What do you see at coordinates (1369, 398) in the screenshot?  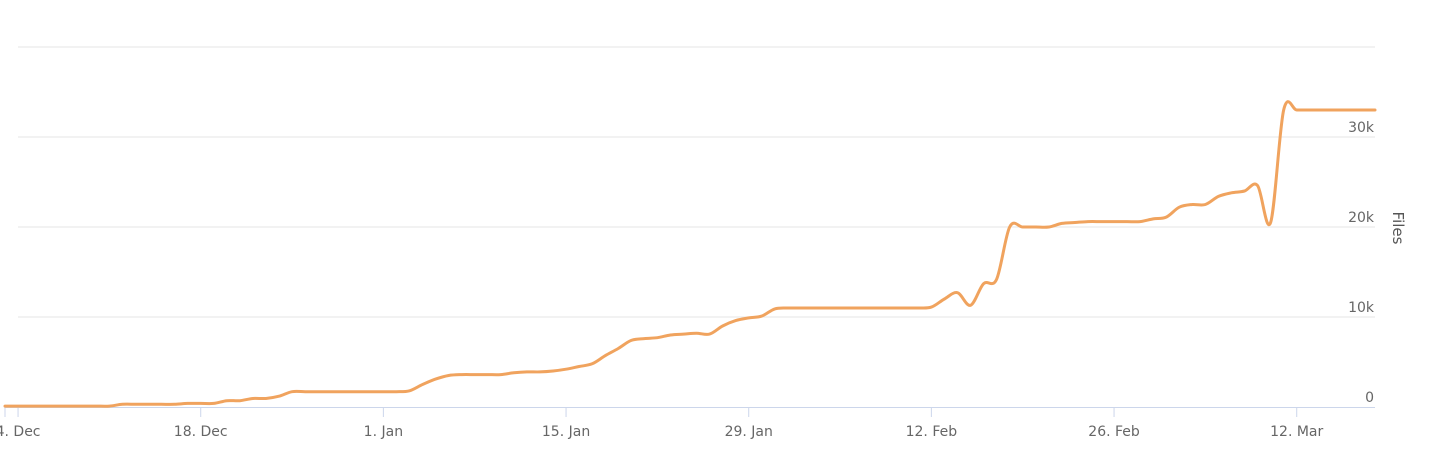 I see `y-tick-label: 0` at bounding box center [1369, 398].